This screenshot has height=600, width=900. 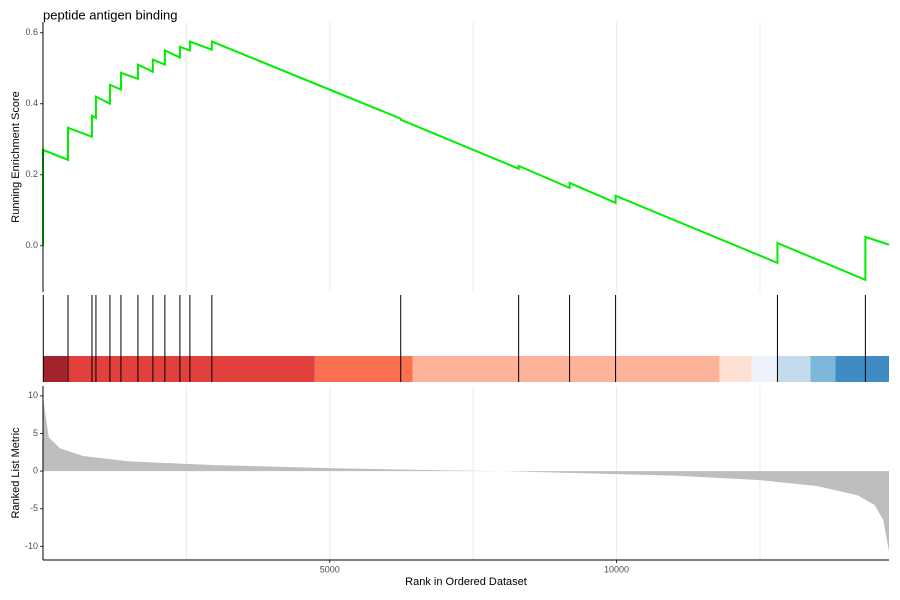 What do you see at coordinates (110, 14) in the screenshot?
I see `chart-title: peptide antigen binding` at bounding box center [110, 14].